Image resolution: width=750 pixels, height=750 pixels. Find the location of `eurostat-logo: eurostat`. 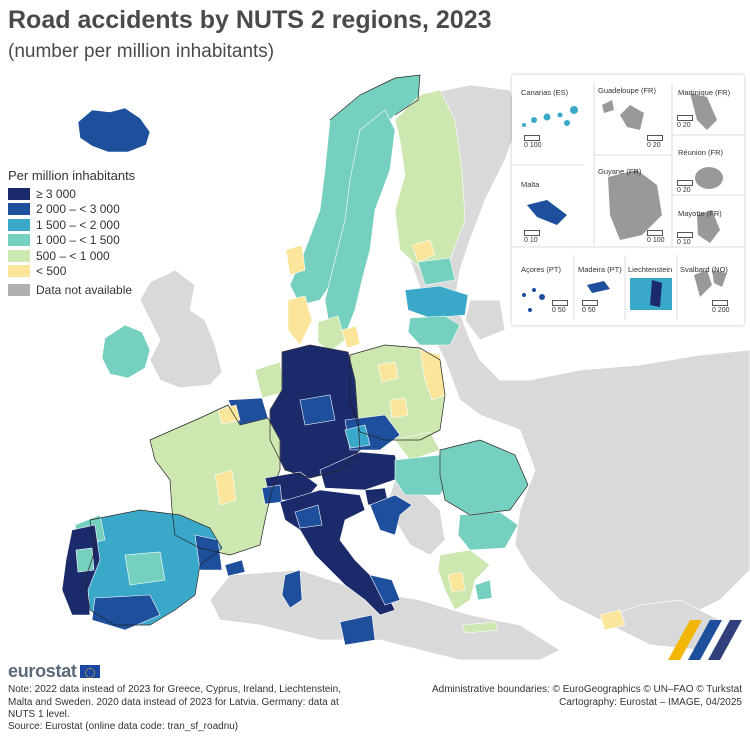

eurostat-logo: eurostat is located at coordinates (54, 671).